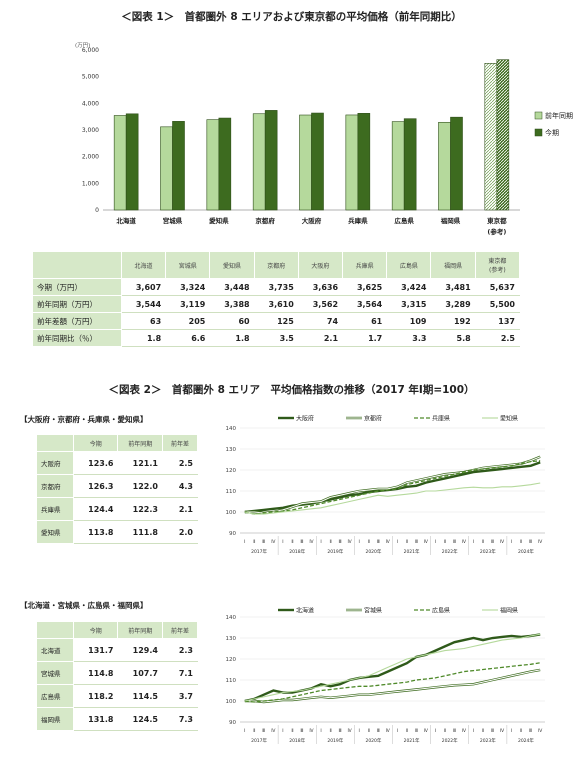 This screenshot has width=583, height=765. Describe the element at coordinates (90, 130) in the screenshot. I see `y-tick-label: 3,000` at that location.